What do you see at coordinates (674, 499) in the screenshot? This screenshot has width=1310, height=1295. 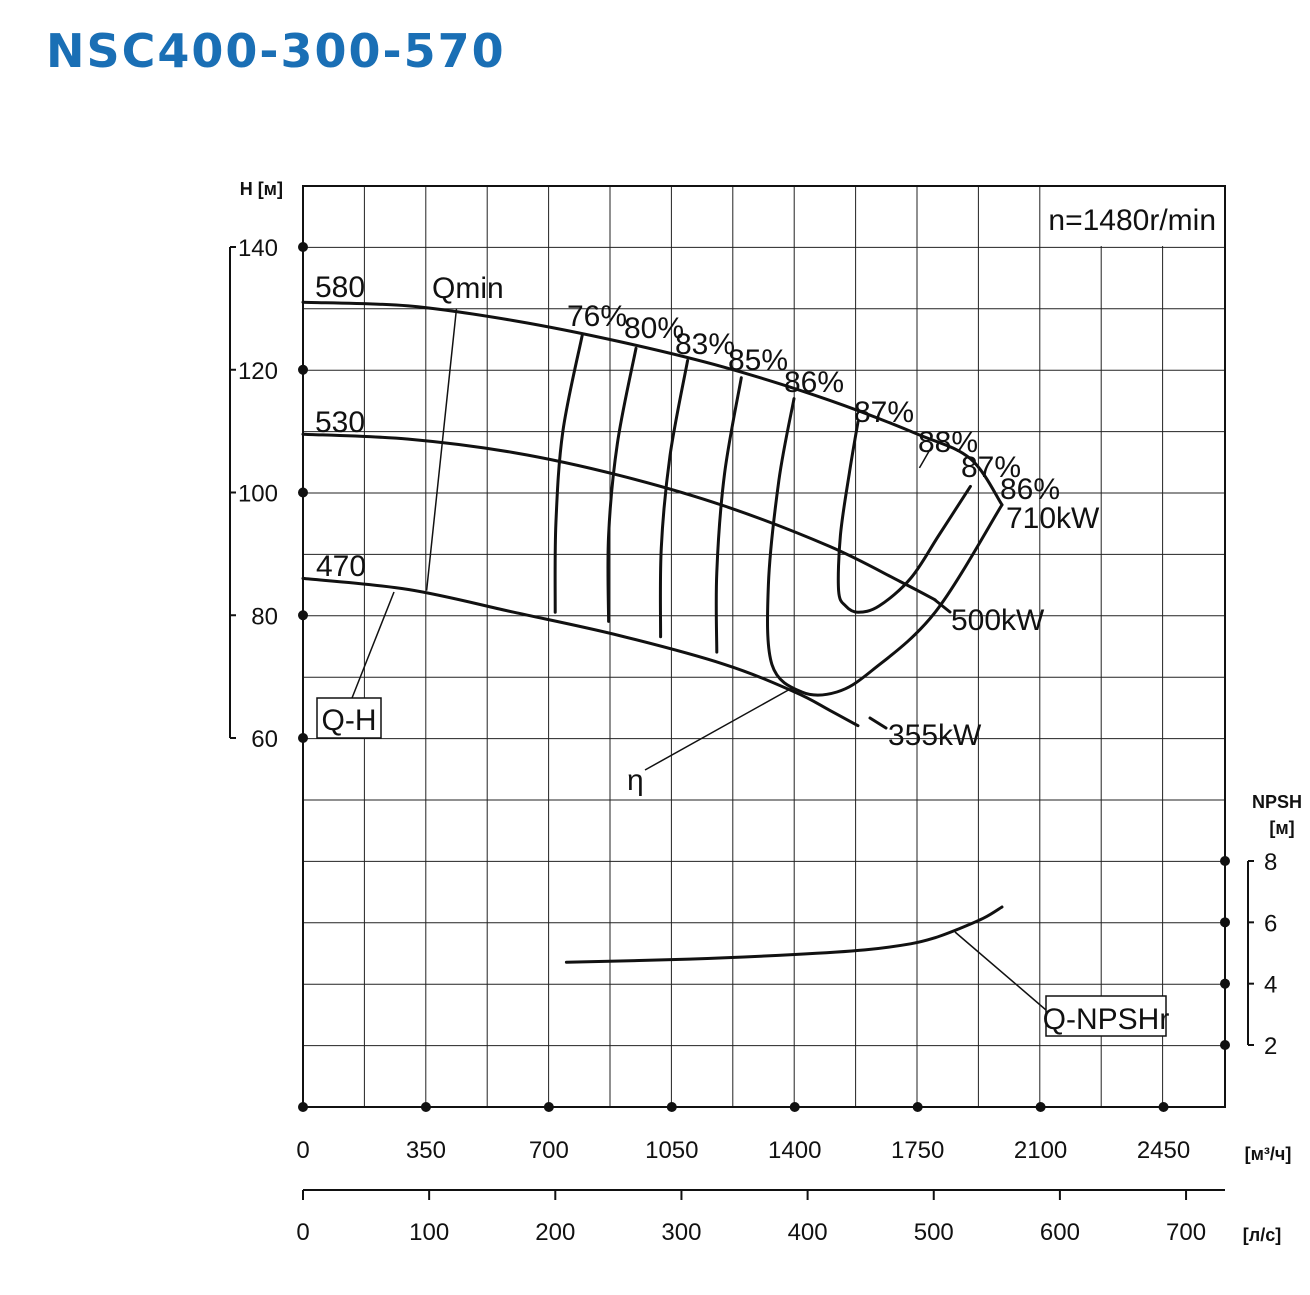 I see `efficiency-curve-83%` at bounding box center [674, 499].